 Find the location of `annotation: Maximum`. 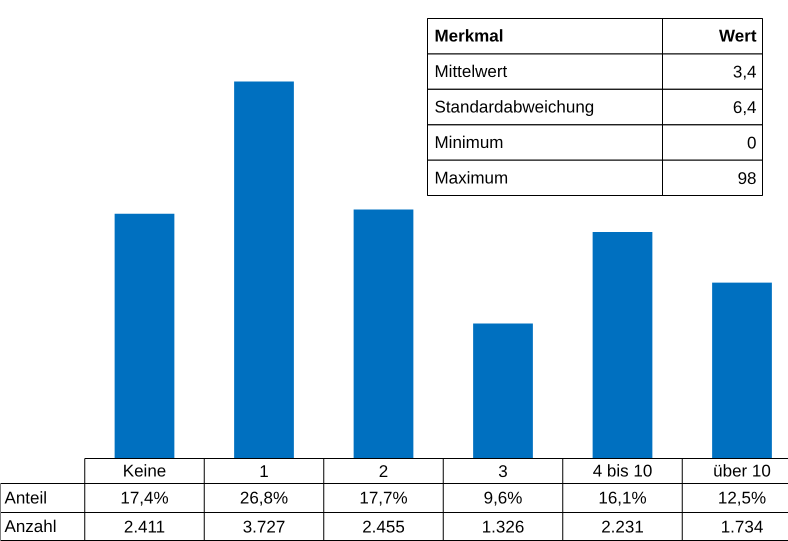

annotation: Maximum is located at coordinates (471, 178).